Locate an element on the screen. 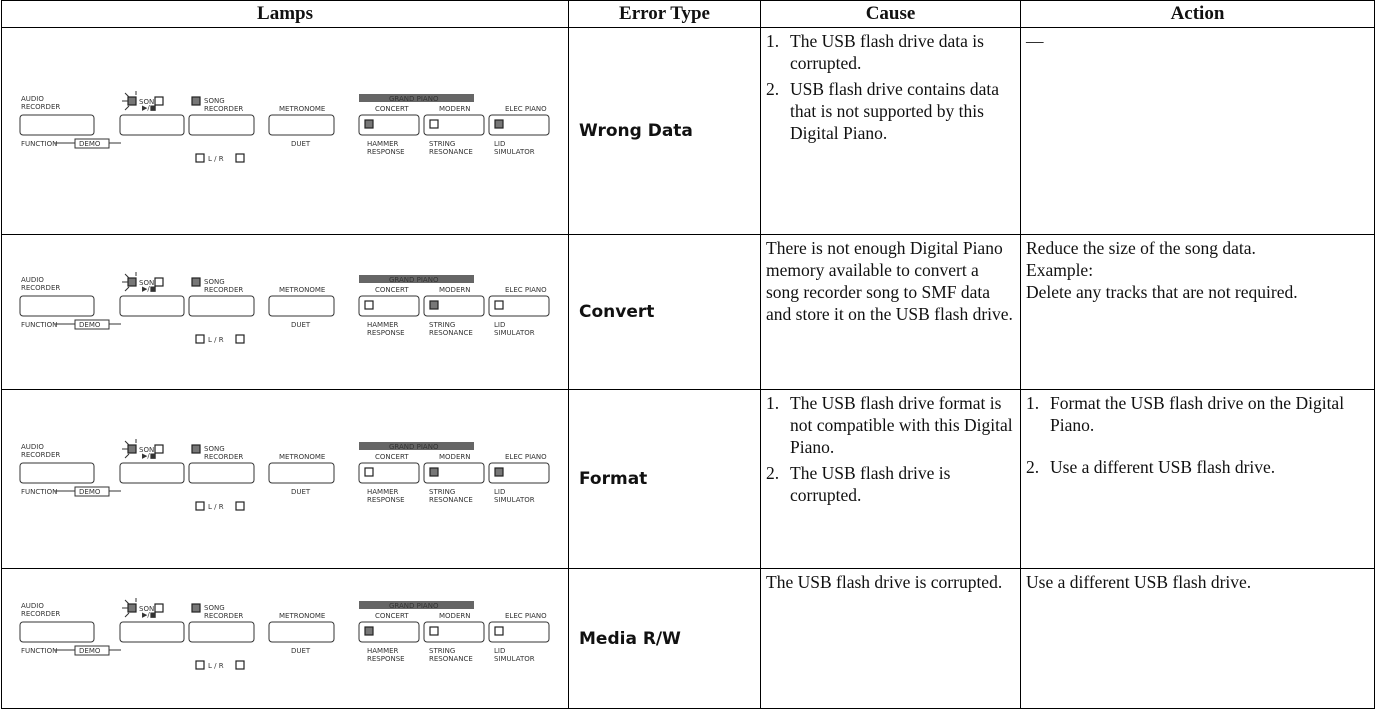  list-text: The USB flash drive data is corrupted. is located at coordinates (887, 52).